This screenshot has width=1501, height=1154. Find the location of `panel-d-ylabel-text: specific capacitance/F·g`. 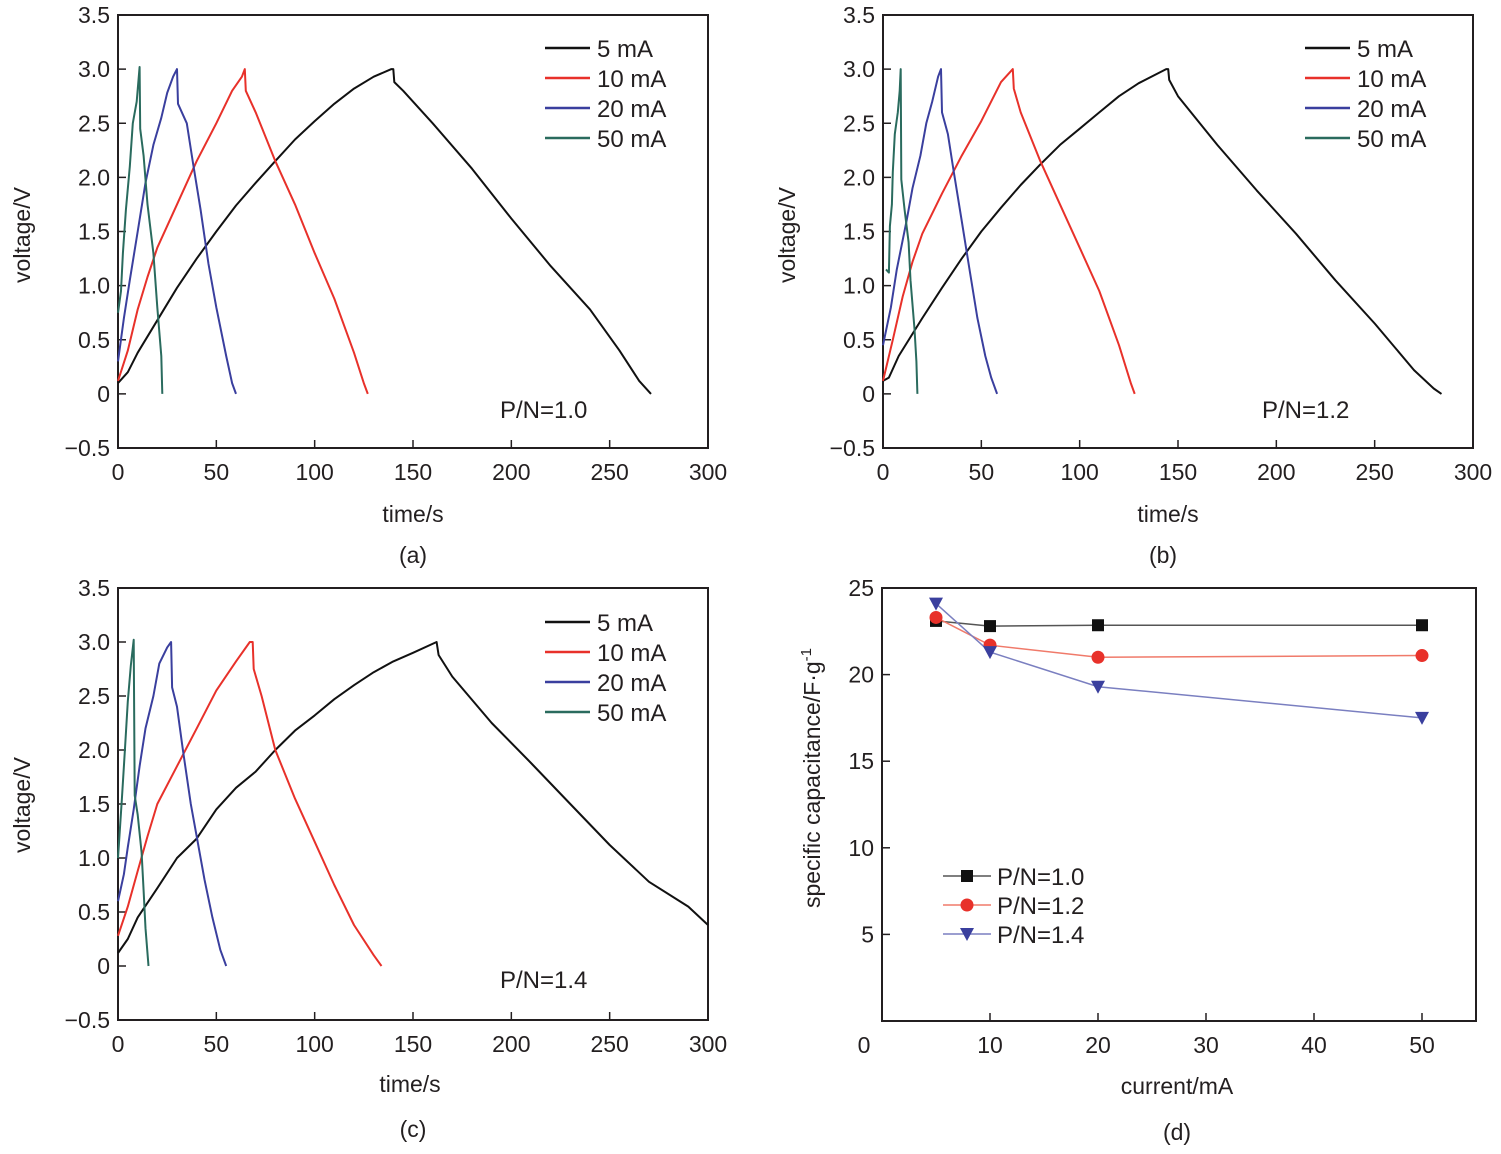

panel-d-ylabel-text: specific capacitance/F·g is located at coordinates (812, 784).